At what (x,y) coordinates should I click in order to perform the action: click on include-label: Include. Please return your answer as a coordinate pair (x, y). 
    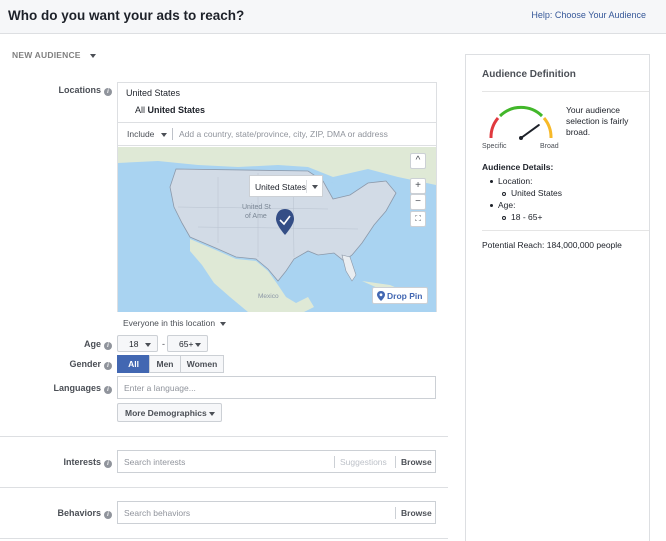
    Looking at the image, I should click on (141, 134).